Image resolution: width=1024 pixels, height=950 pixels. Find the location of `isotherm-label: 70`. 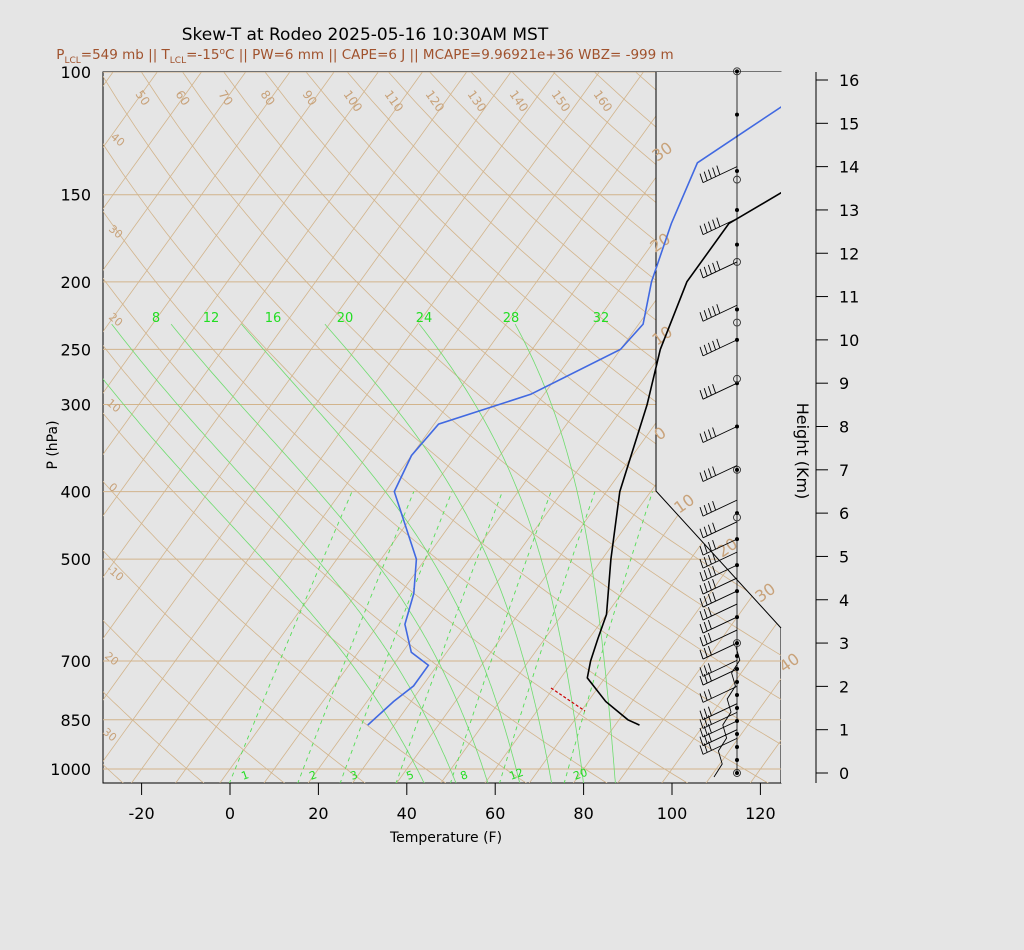

isotherm-label: 70 is located at coordinates (226, 98).